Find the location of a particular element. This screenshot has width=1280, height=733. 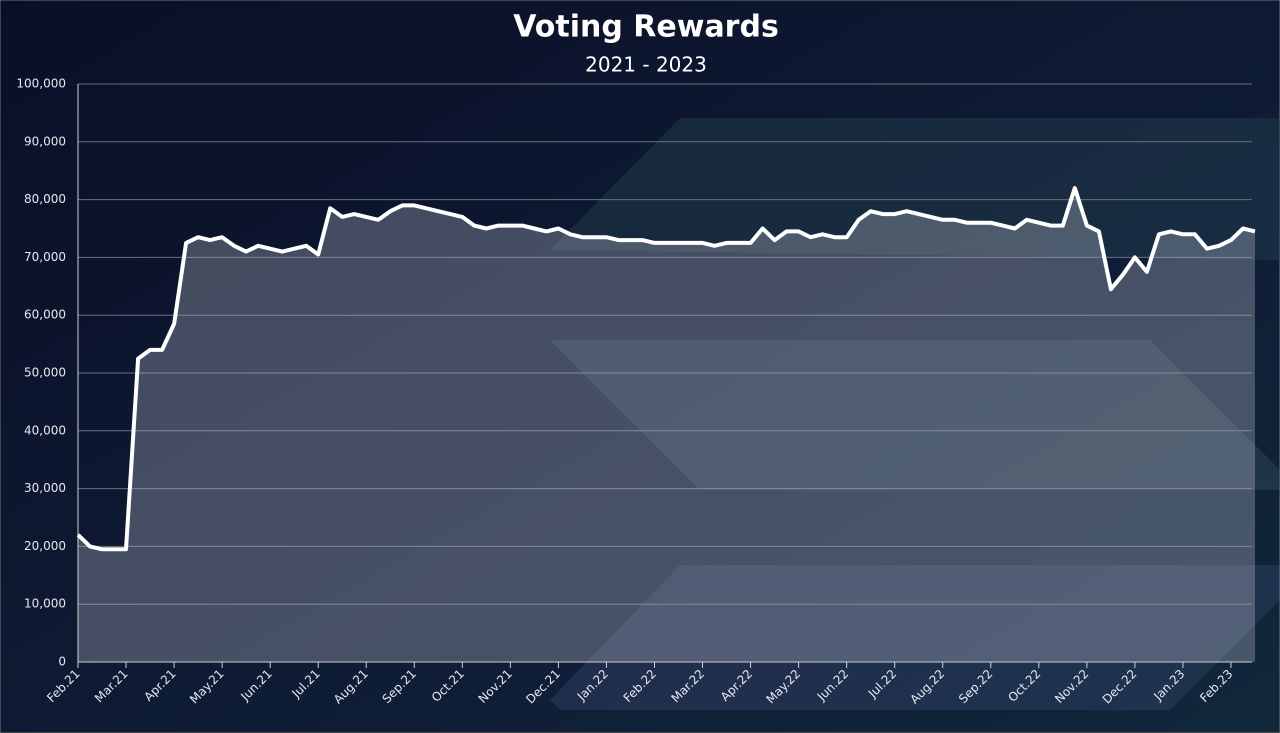

y-tick-label: 80,000 is located at coordinates (45, 199).